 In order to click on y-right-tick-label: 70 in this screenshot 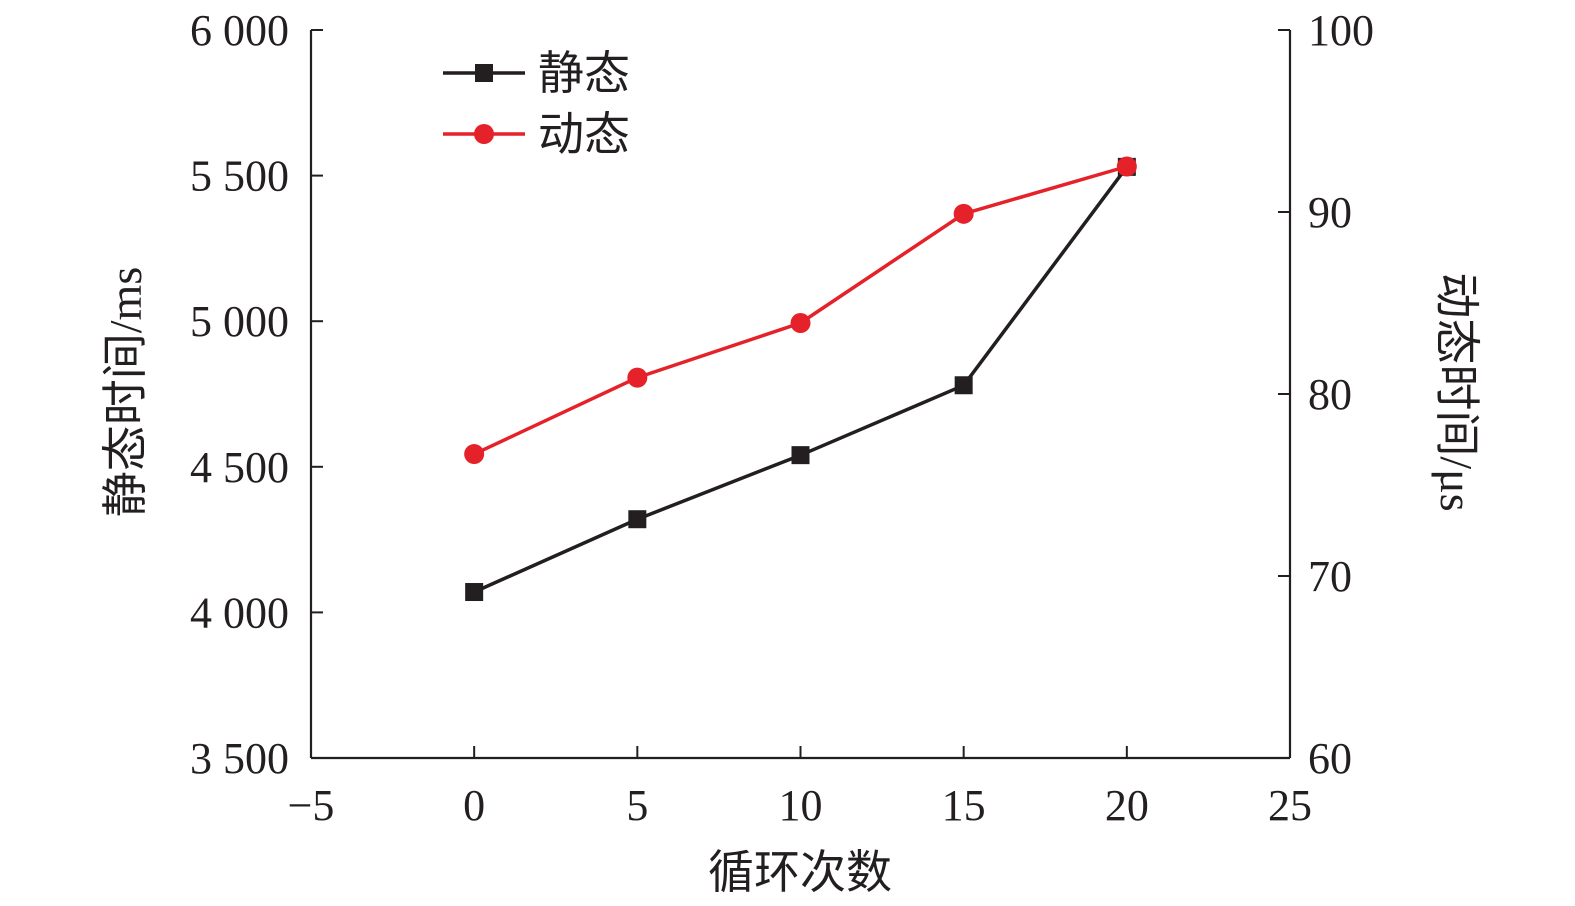, I will do `click(1330, 576)`.